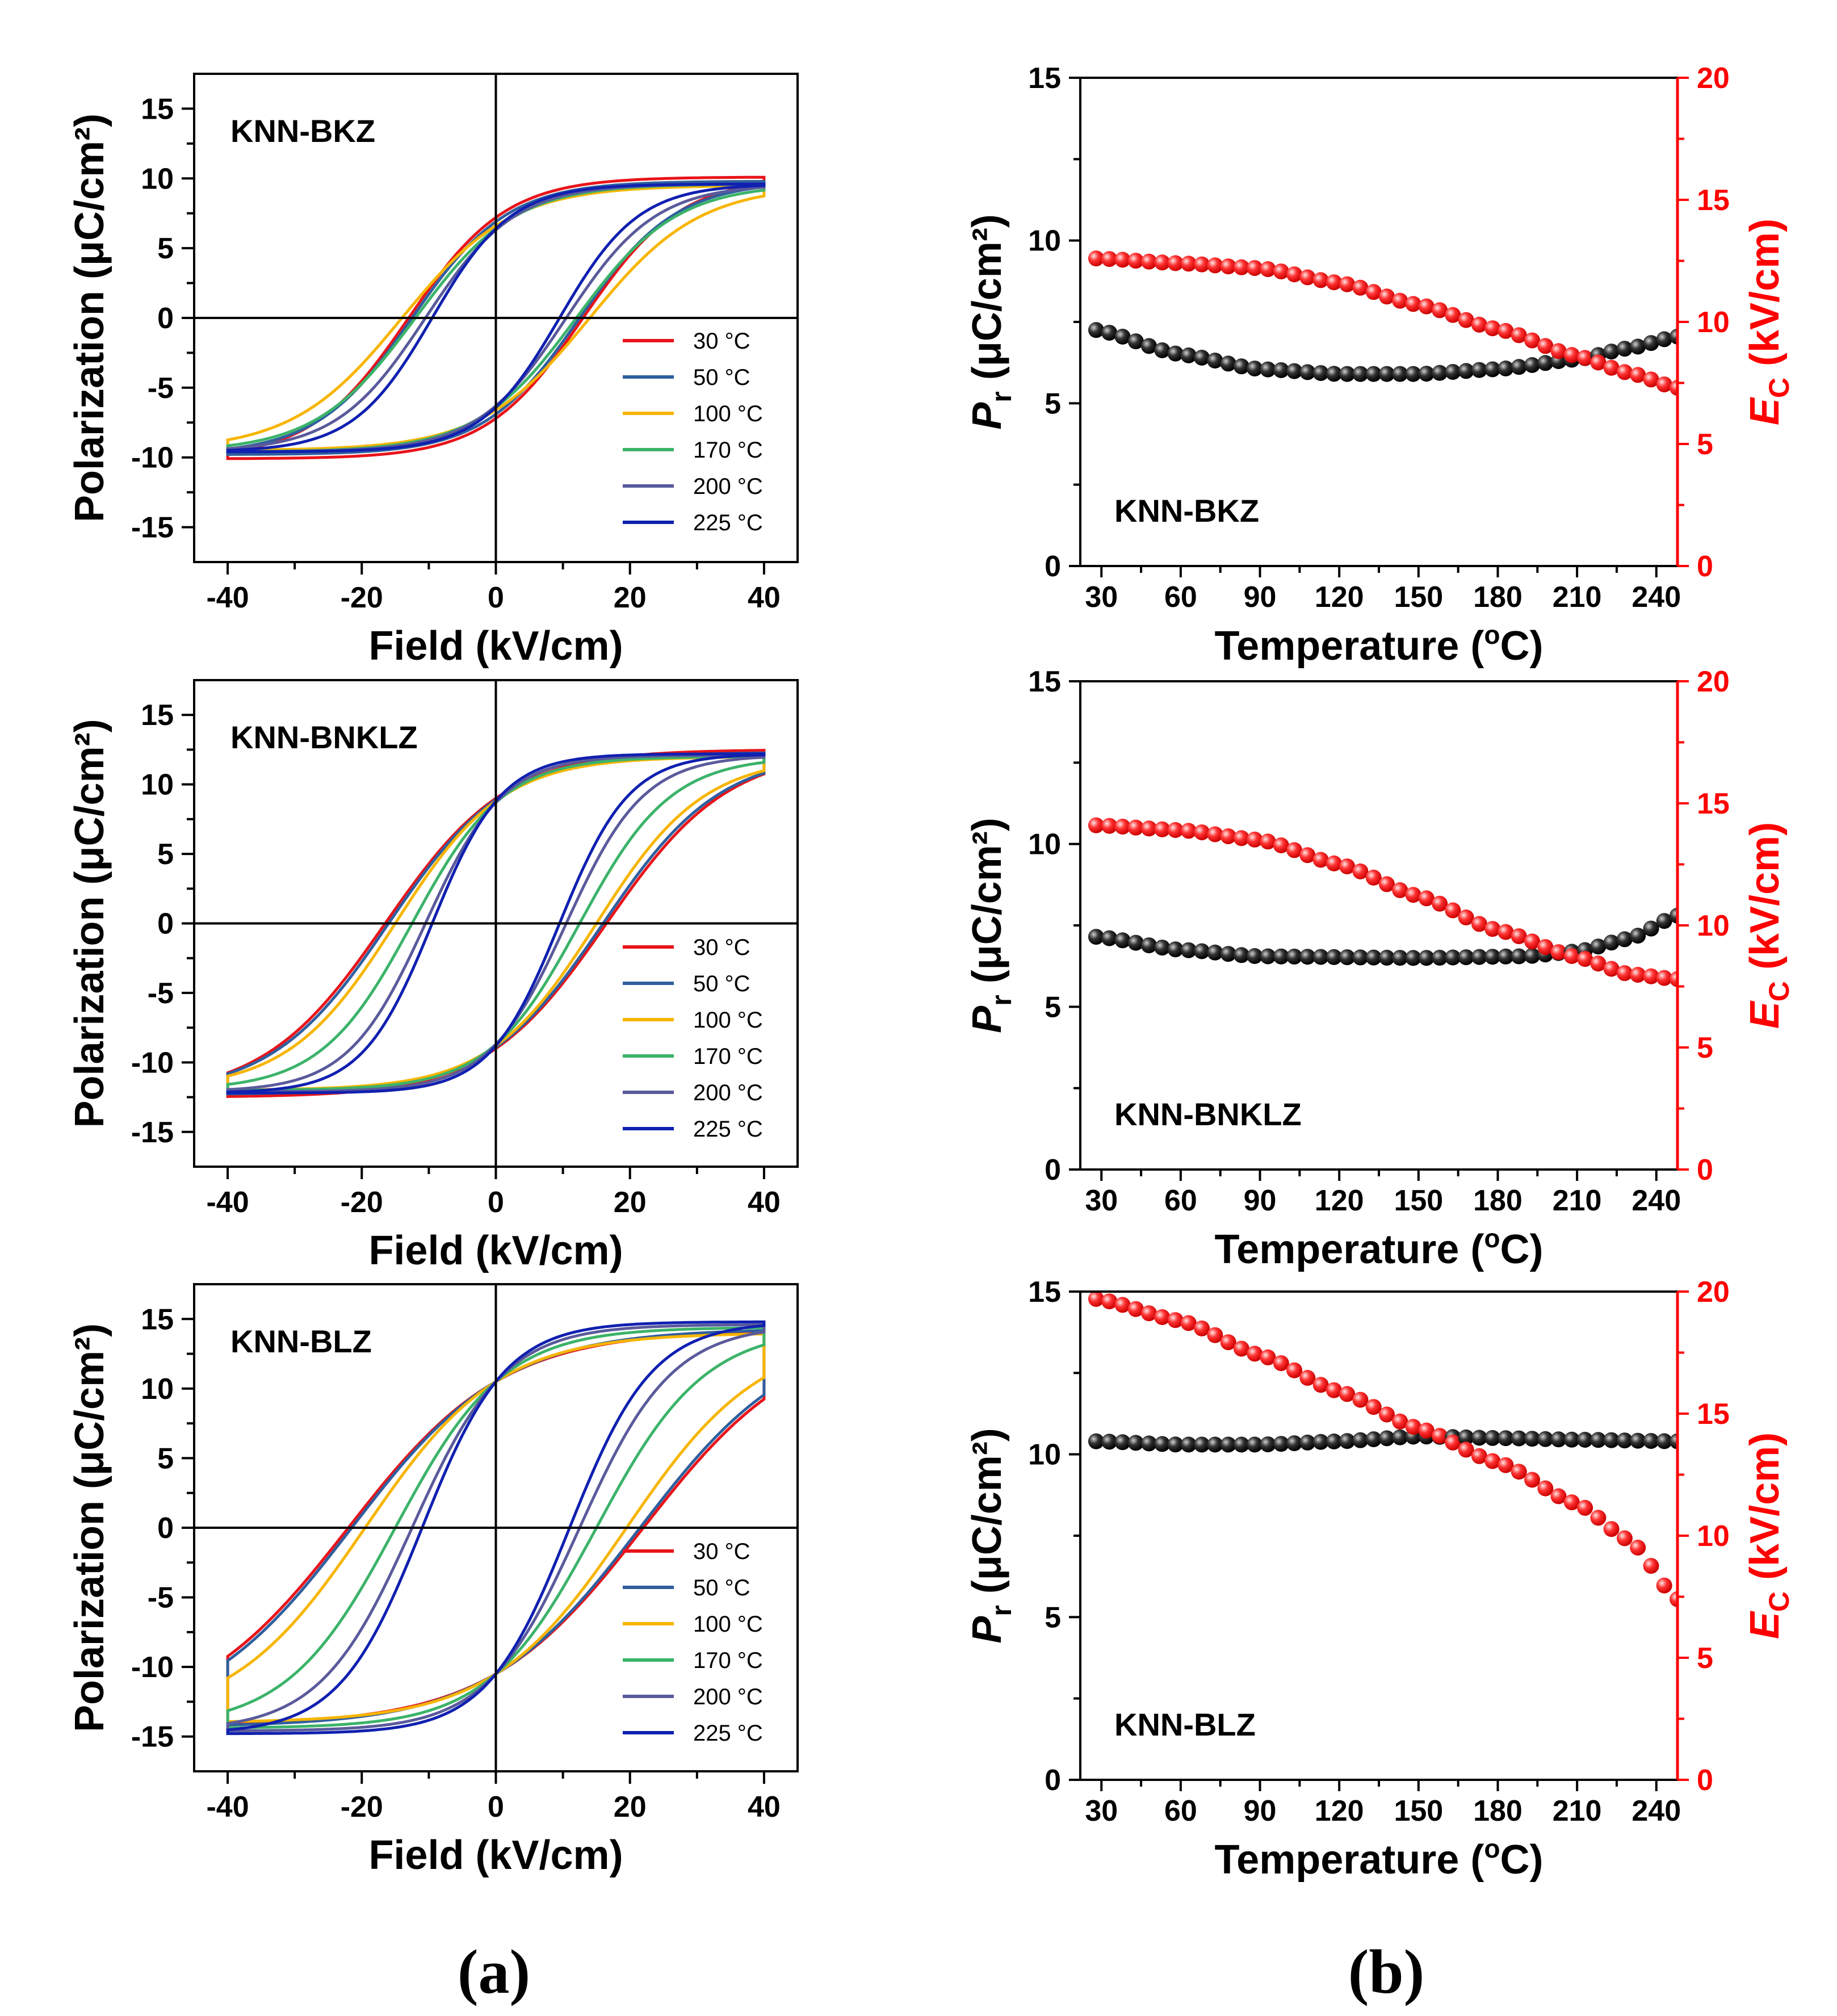  I want to click on loop-a2-s4, so click(496, 923).